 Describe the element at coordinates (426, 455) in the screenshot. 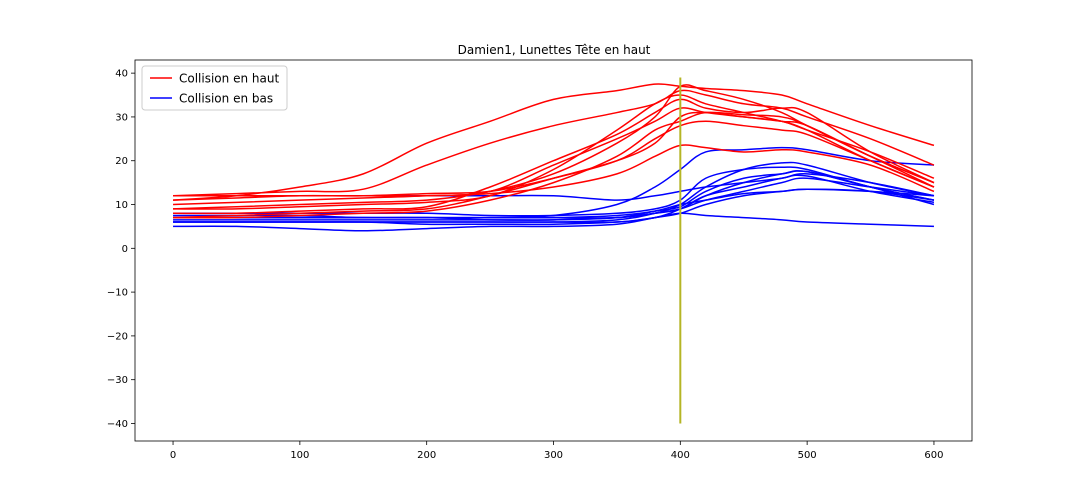

I see `x-tick-label: 200` at that location.